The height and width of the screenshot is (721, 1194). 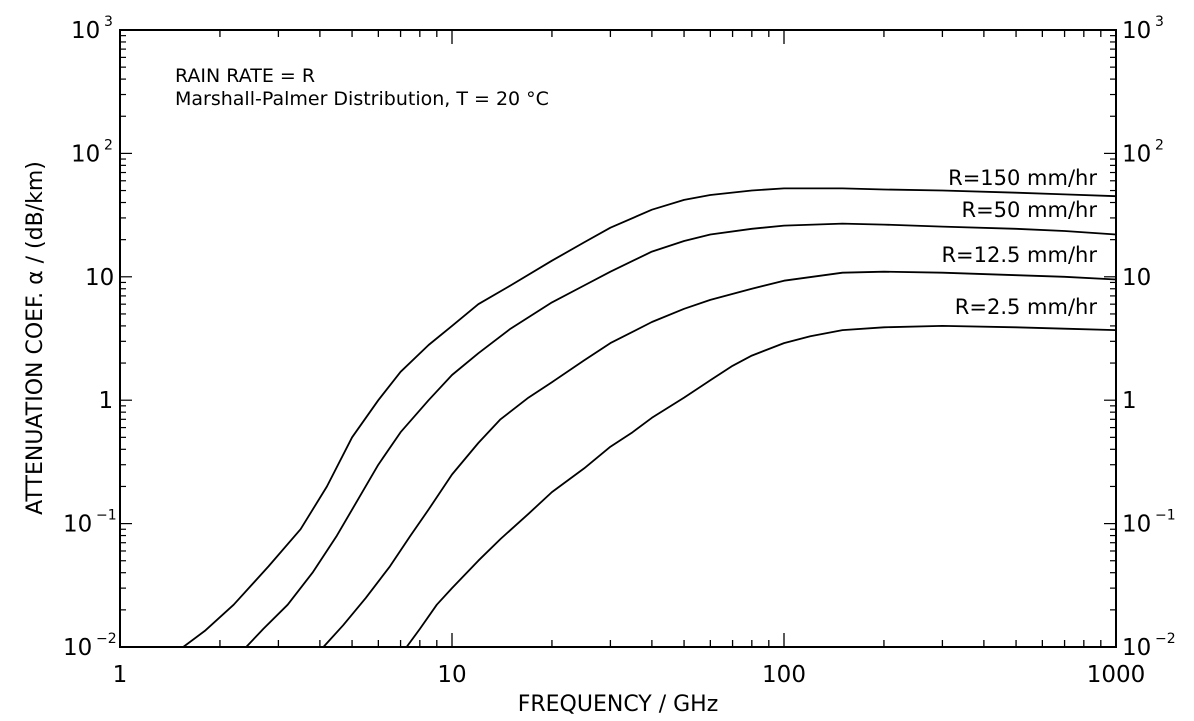 What do you see at coordinates (1029, 210) in the screenshot?
I see `series-label: R=50 mm/hr` at bounding box center [1029, 210].